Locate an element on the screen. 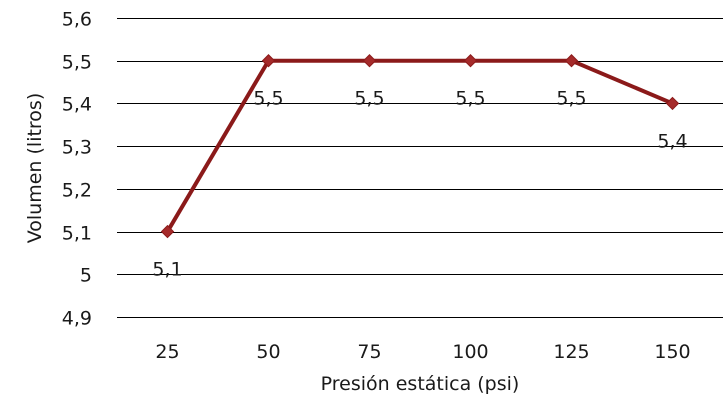 This screenshot has width=723, height=396. y-tick-label: 5,1 is located at coordinates (77, 234).